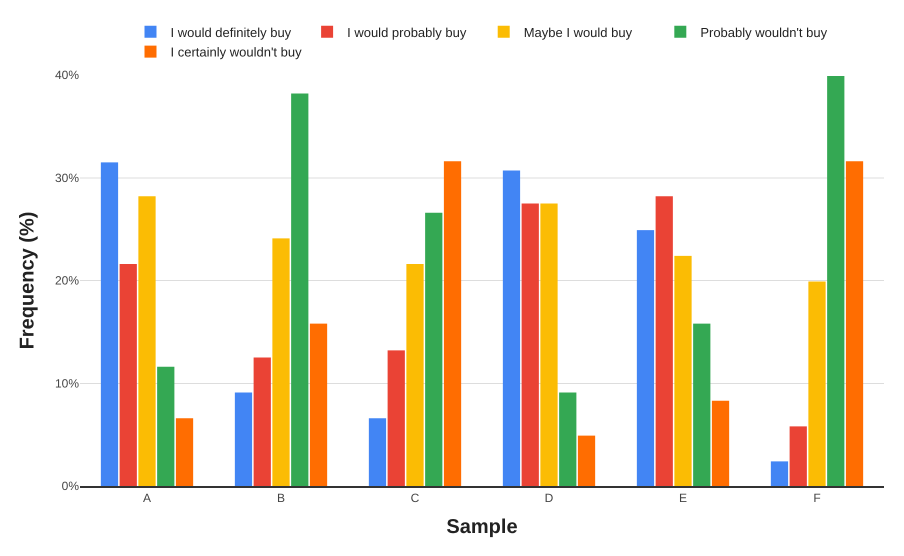 The height and width of the screenshot is (556, 904). I want to click on y-tick-label: 10%, so click(67, 383).